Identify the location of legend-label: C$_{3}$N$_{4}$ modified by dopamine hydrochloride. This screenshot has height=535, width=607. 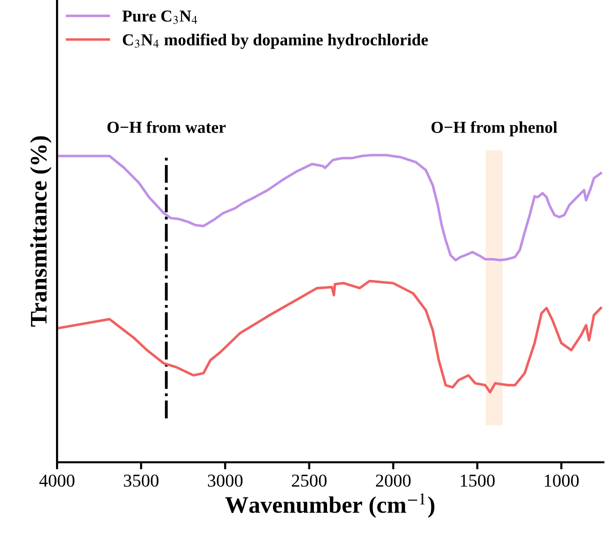
(275, 41).